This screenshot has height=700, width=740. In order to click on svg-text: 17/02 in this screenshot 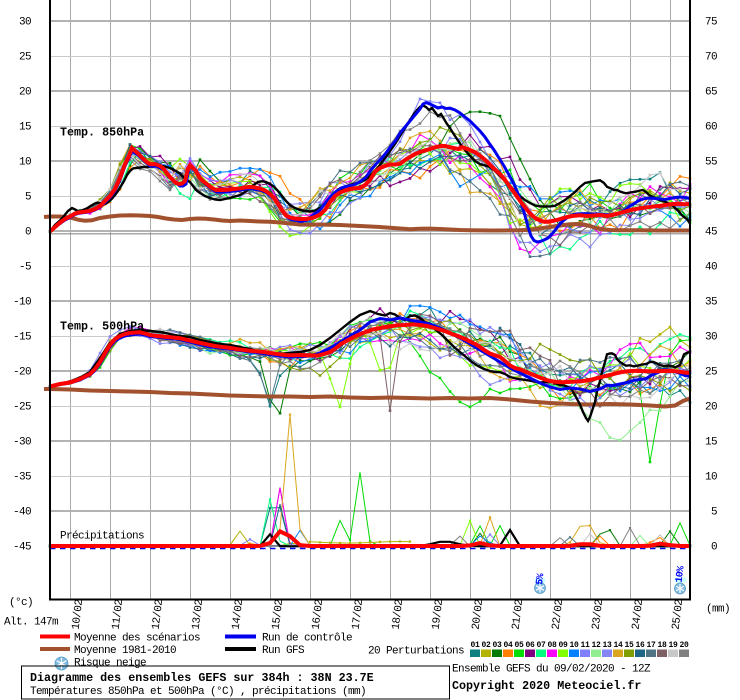, I will do `click(359, 614)`.